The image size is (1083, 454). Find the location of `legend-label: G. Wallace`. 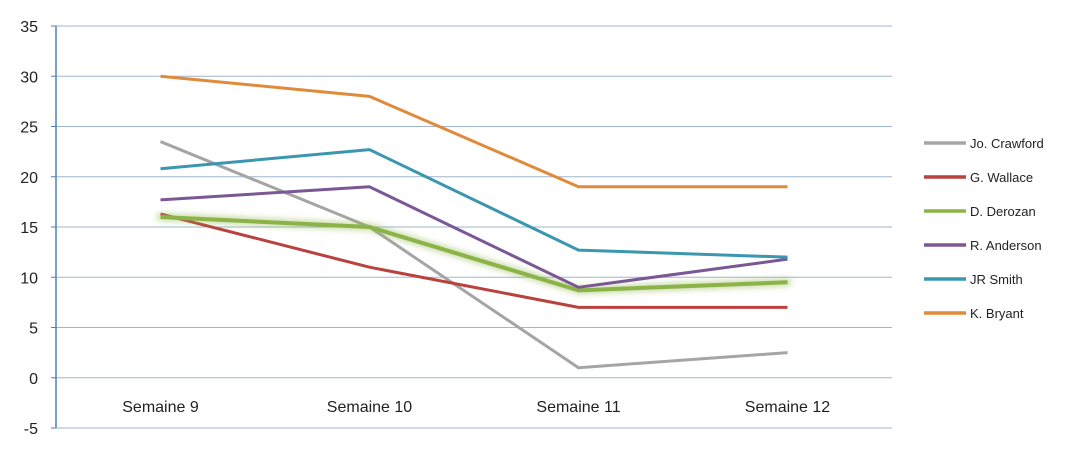

legend-label: G. Wallace is located at coordinates (1001, 177).